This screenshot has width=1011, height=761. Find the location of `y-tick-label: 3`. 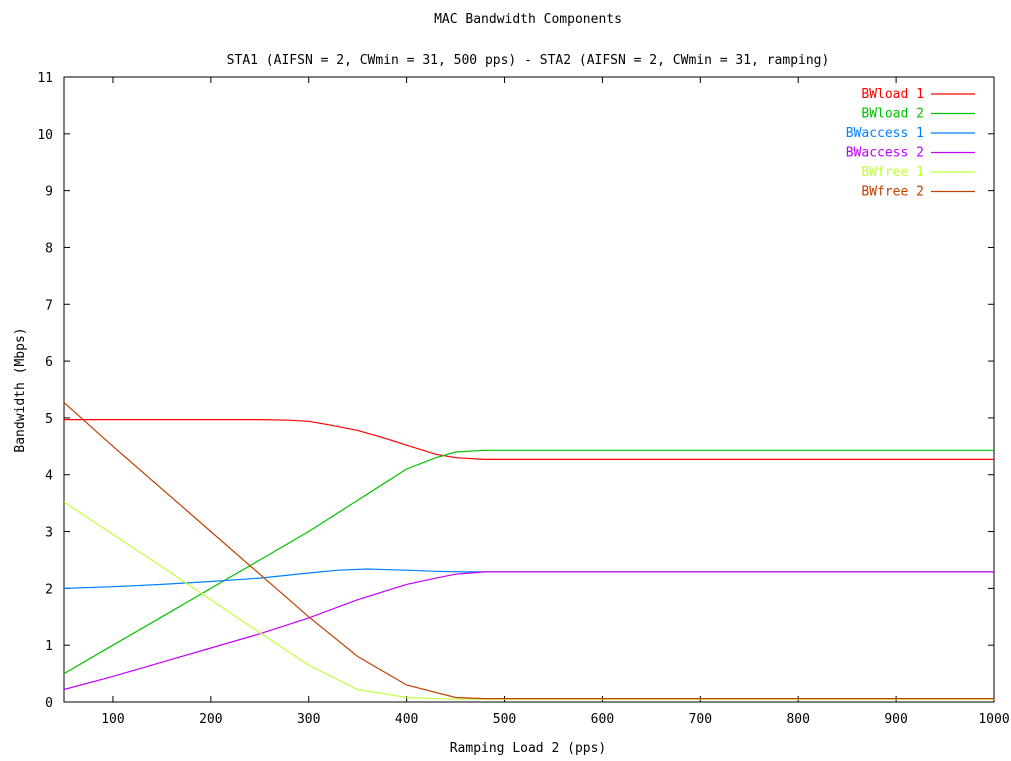

y-tick-label: 3 is located at coordinates (49, 533).